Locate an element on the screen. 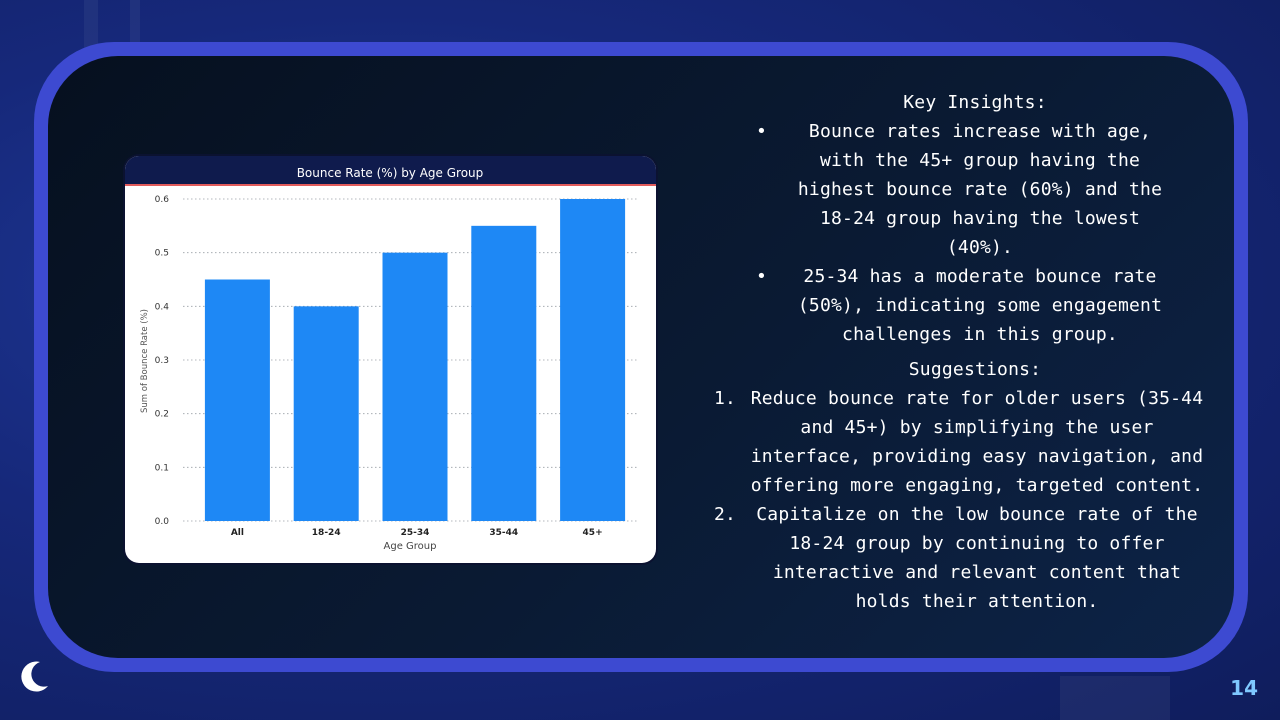 The image size is (1280, 720). x-tick-label: 25-34 is located at coordinates (415, 533).